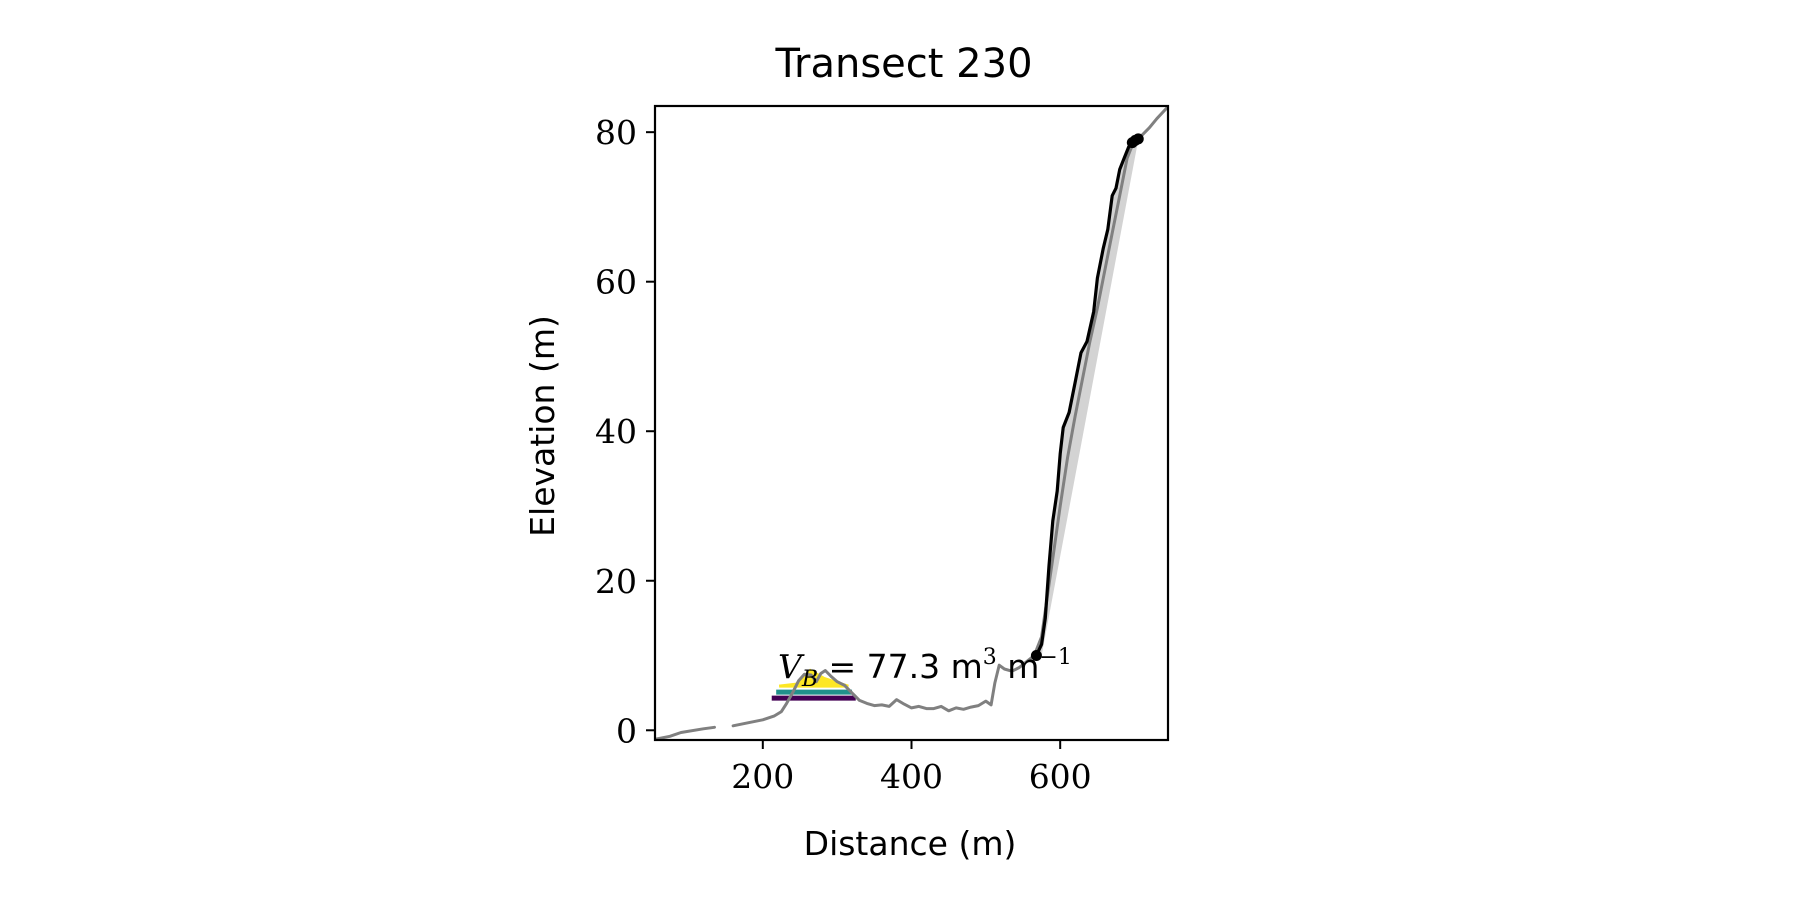 The image size is (1800, 900). What do you see at coordinates (616, 581) in the screenshot?
I see `y-tick-label: 20` at bounding box center [616, 581].